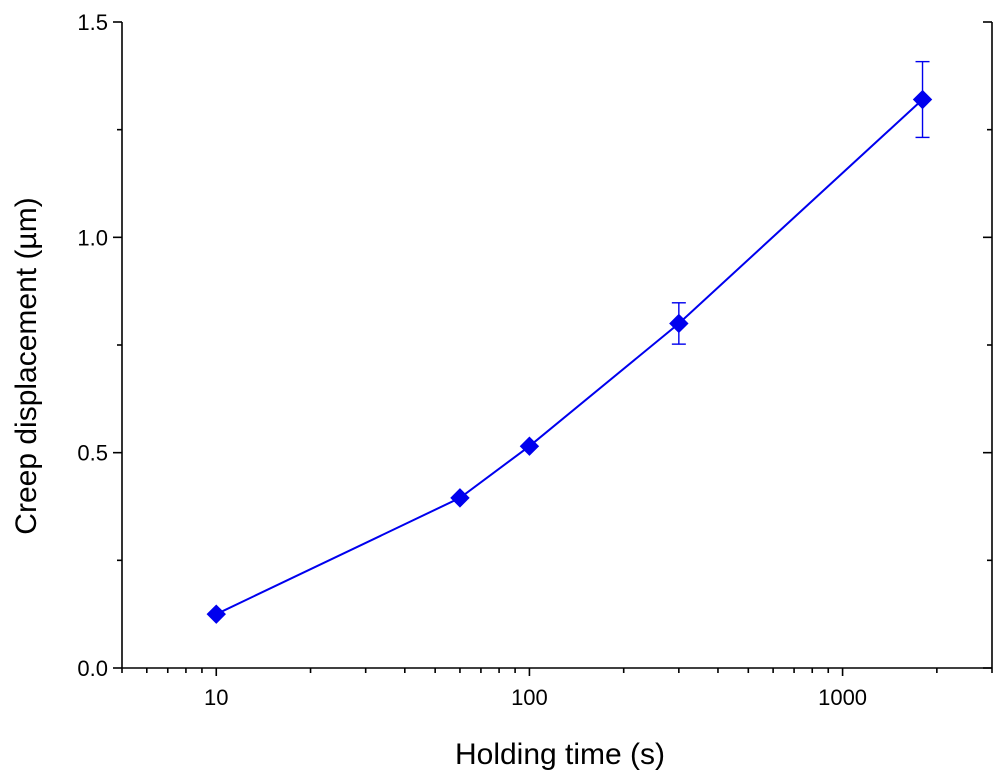 This screenshot has height=776, width=994. Describe the element at coordinates (216, 697) in the screenshot. I see `x-tick-label: 10` at that location.